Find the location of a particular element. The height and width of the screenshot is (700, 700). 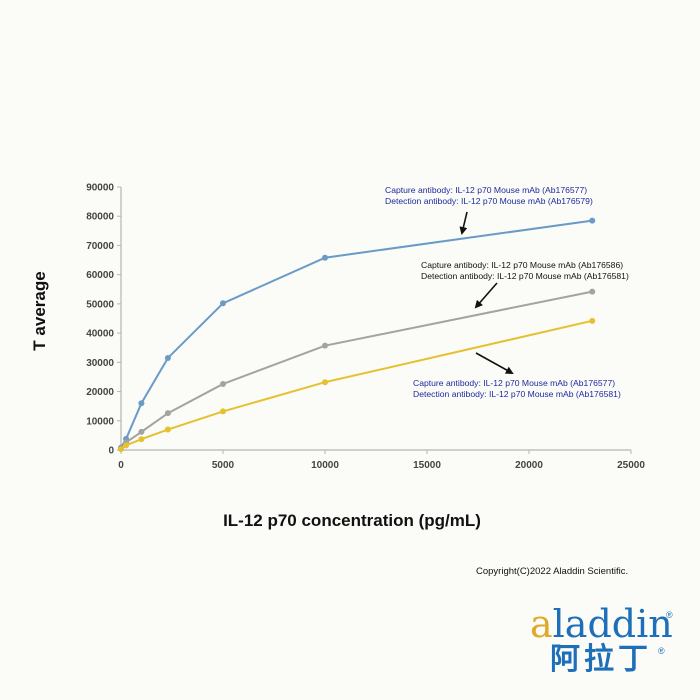

y-tick-label: 90000 is located at coordinates (100, 188).